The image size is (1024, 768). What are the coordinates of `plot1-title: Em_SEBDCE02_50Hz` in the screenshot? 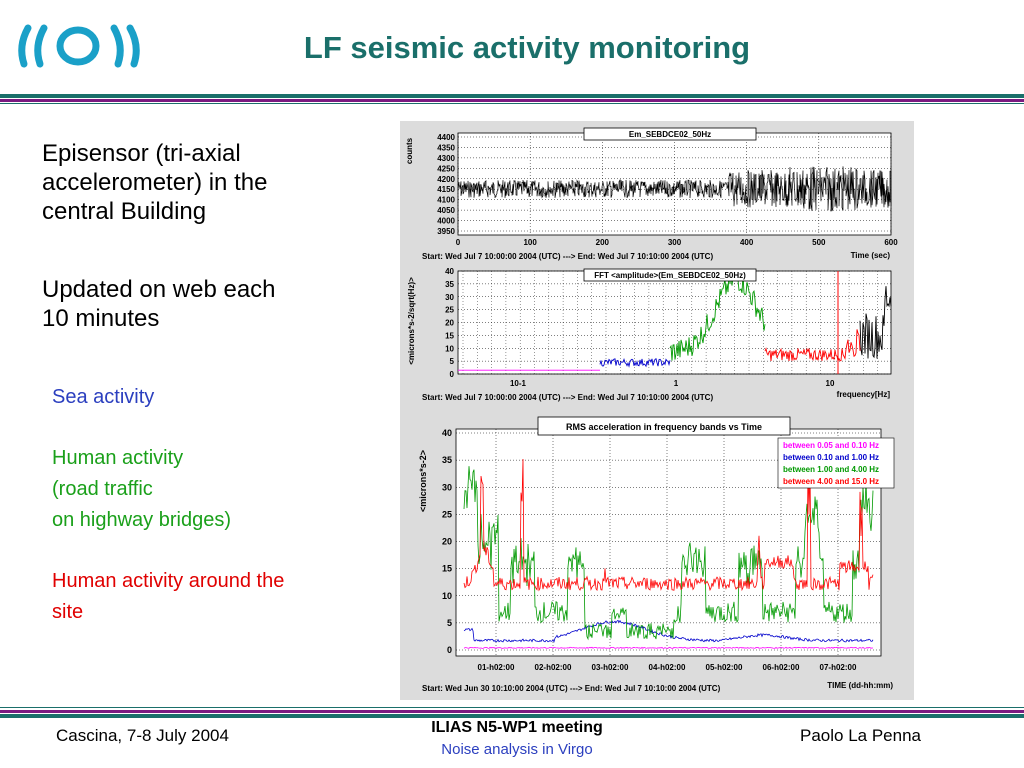 It's located at (670, 134).